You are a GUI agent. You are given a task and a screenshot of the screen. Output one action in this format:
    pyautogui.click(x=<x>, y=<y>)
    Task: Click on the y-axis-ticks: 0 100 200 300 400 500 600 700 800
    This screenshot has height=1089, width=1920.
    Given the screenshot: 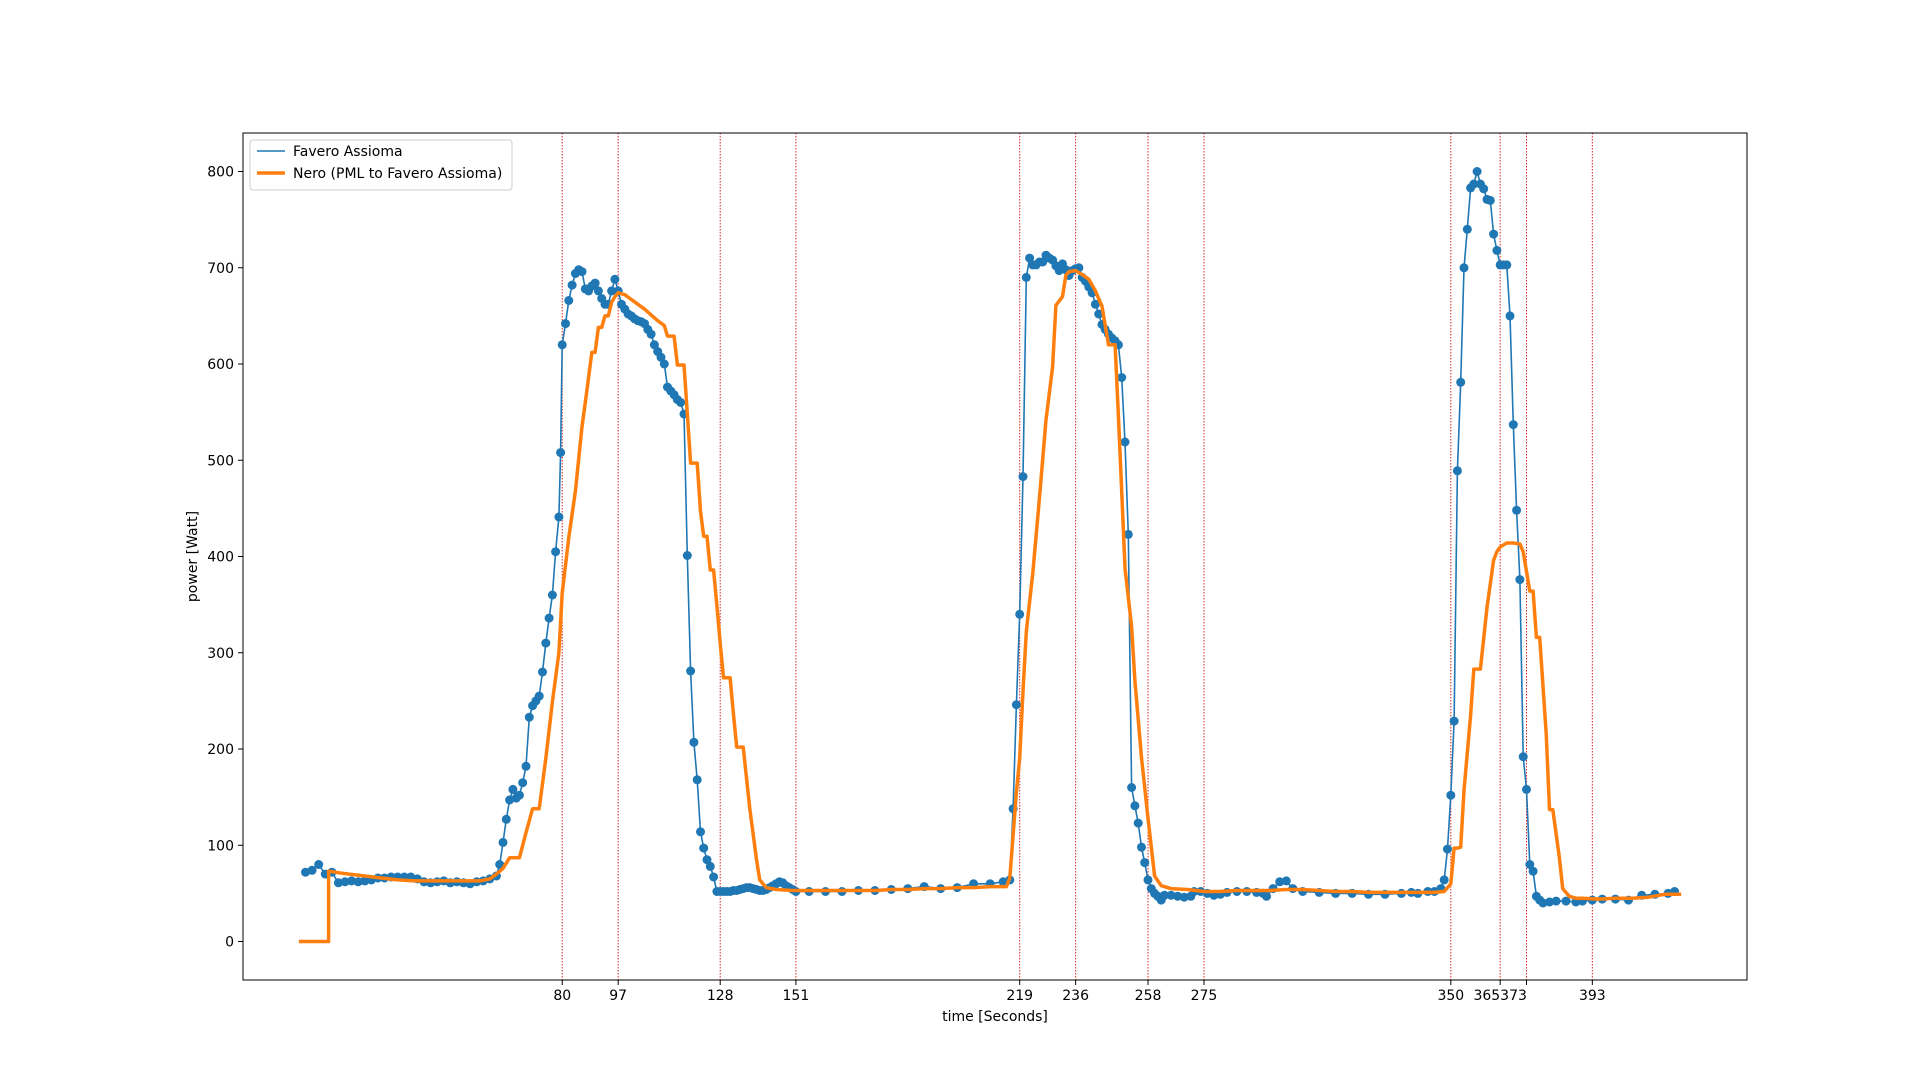 What is the action you would take?
    pyautogui.click(x=225, y=558)
    